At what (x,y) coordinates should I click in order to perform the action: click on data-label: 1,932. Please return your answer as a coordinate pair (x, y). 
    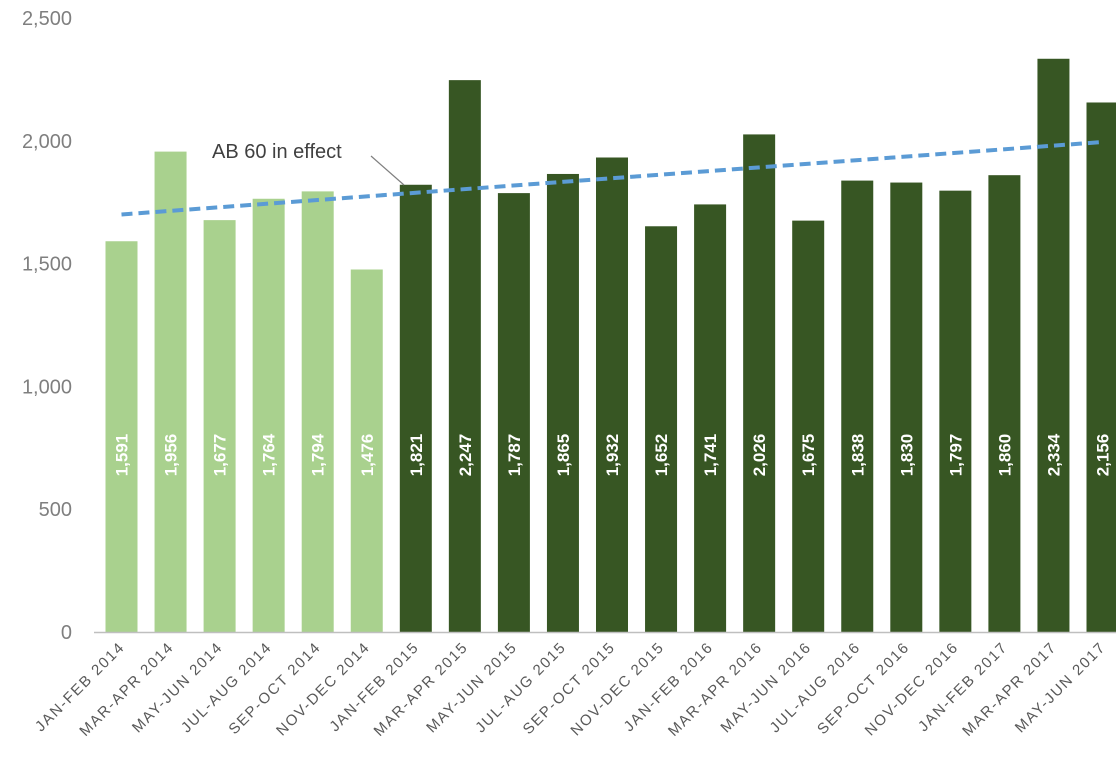
    Looking at the image, I should click on (612, 455).